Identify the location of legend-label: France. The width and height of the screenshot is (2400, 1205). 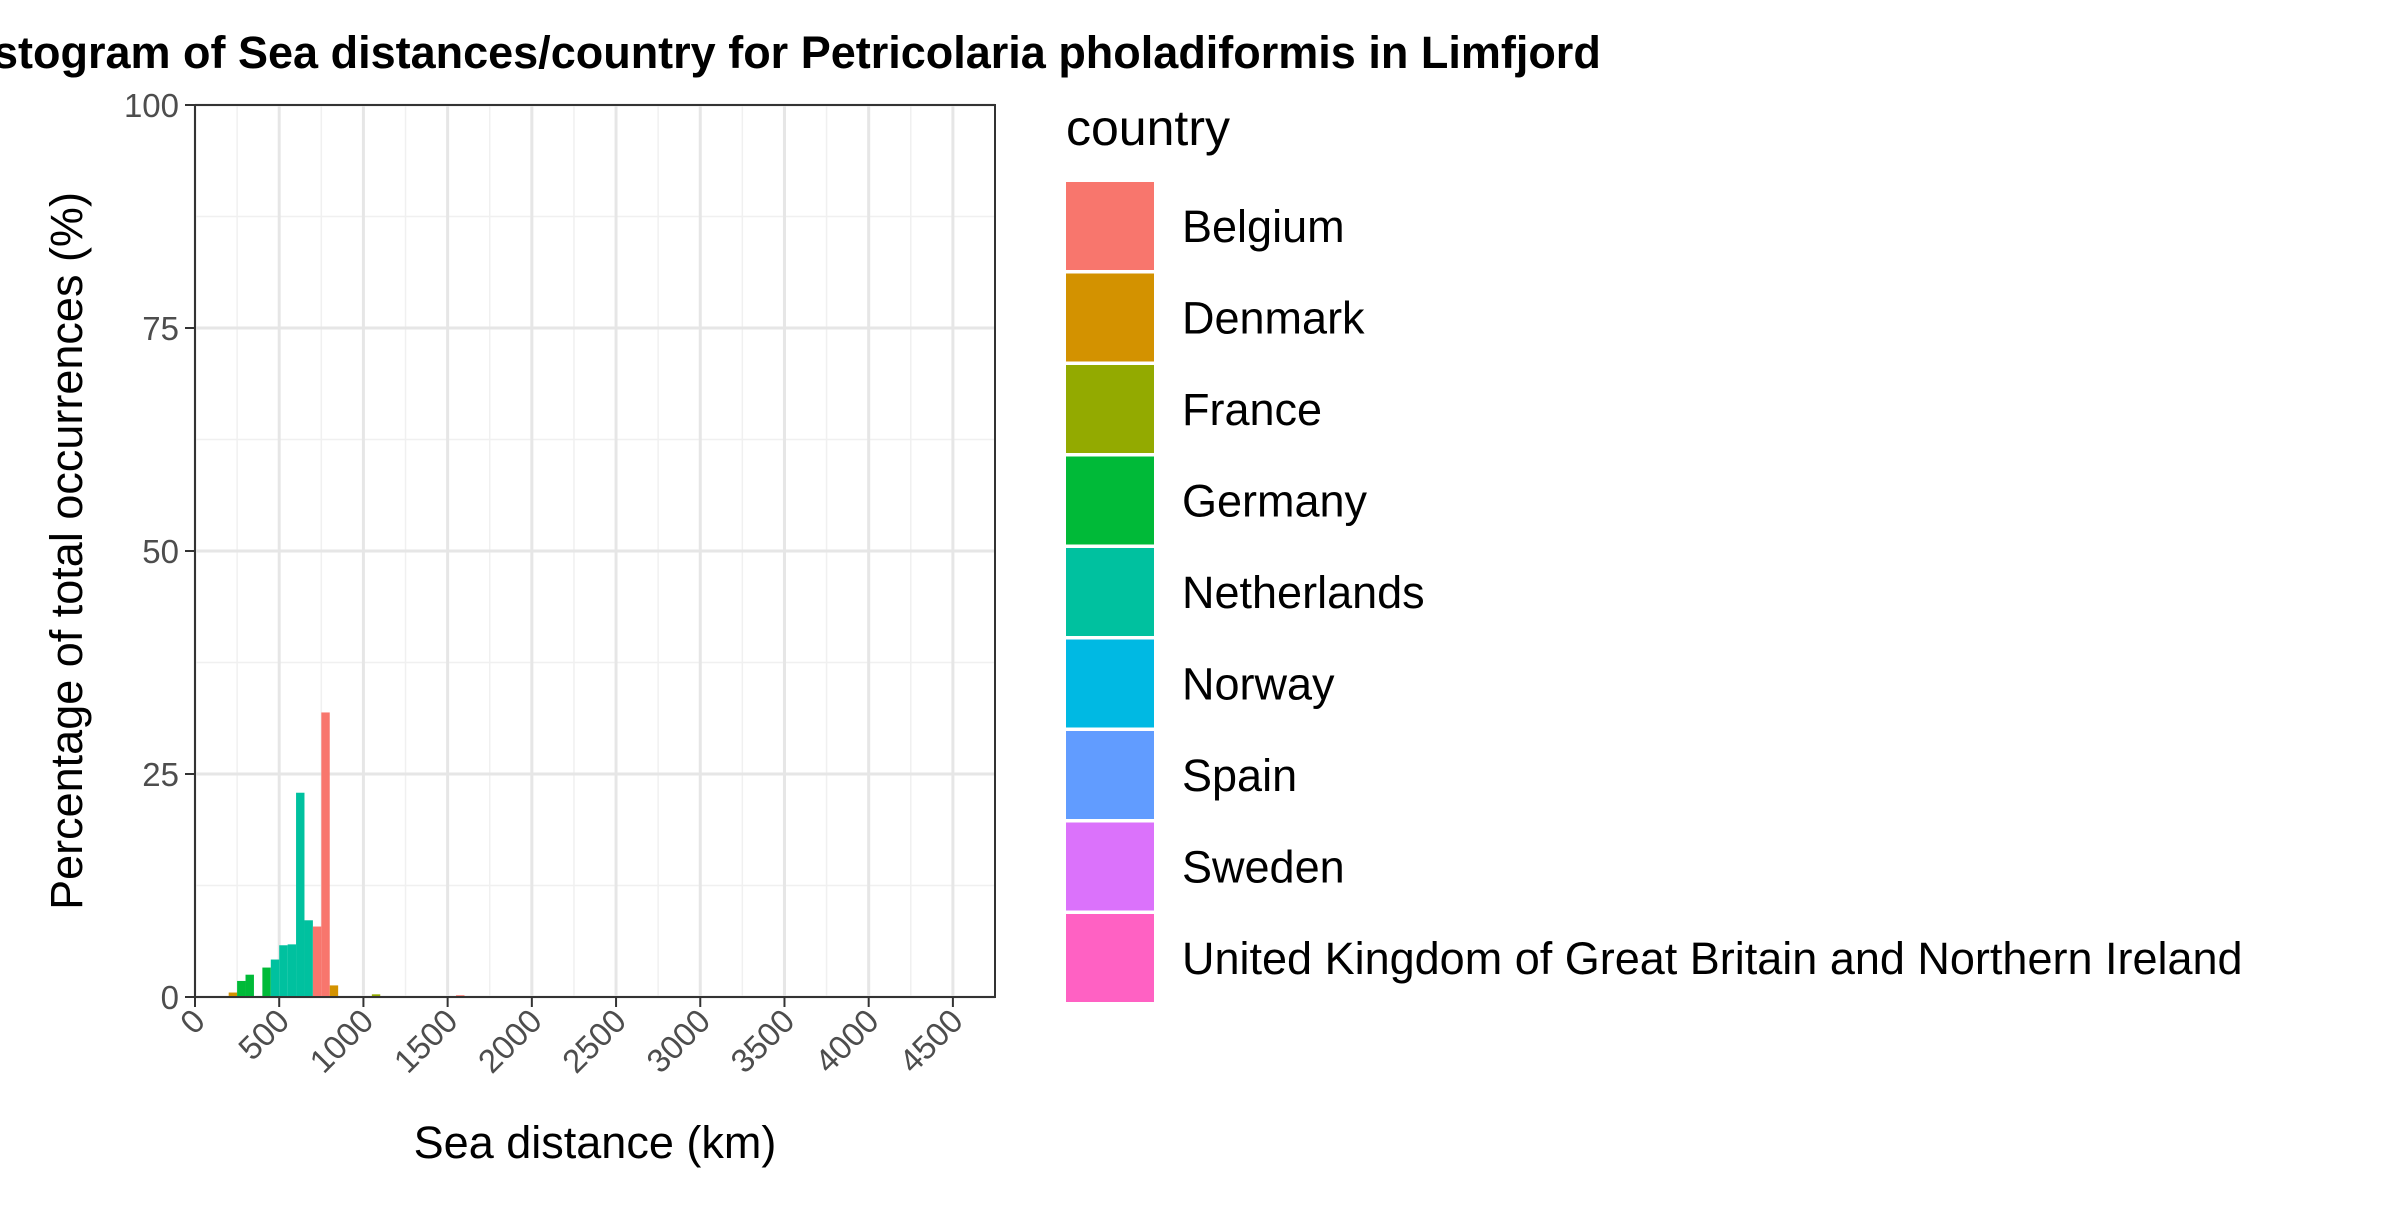
(1252, 409).